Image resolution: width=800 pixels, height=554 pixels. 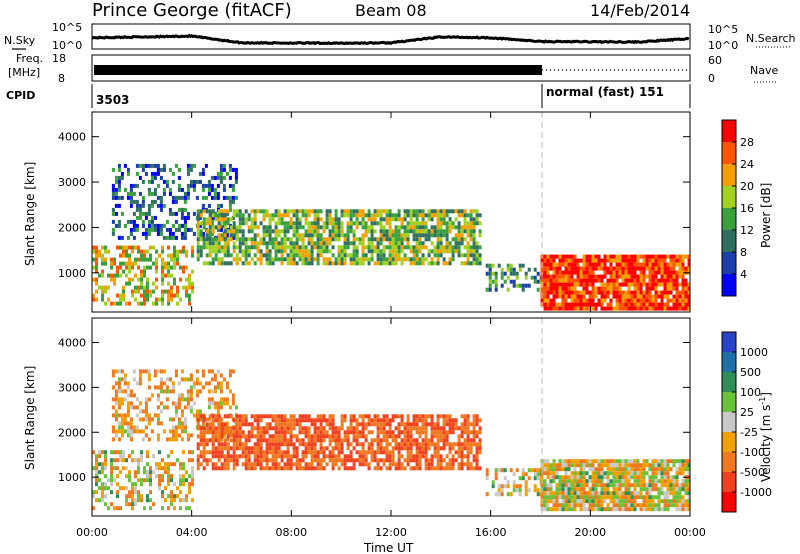 What do you see at coordinates (690, 532) in the screenshot?
I see `time-tick-label-6: 00:00` at bounding box center [690, 532].